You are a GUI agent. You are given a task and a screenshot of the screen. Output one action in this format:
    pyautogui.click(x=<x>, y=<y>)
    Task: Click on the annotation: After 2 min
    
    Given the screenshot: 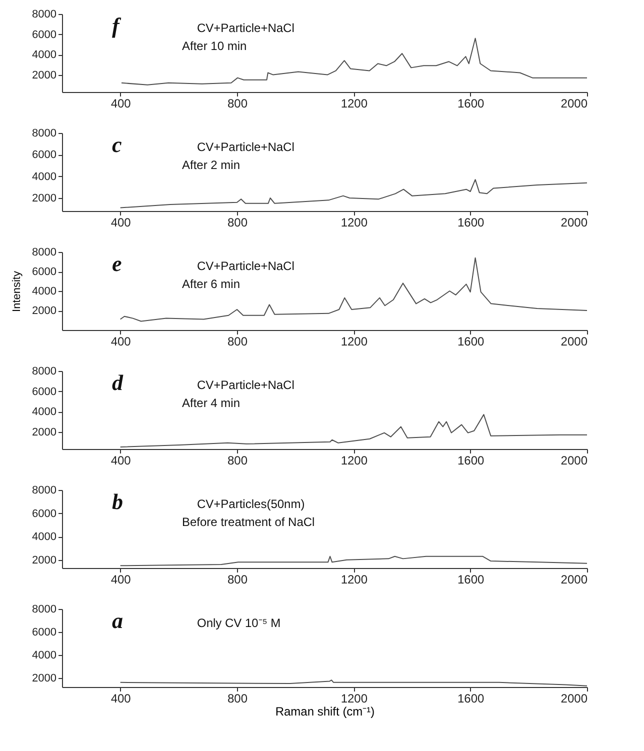 What is the action you would take?
    pyautogui.click(x=211, y=165)
    